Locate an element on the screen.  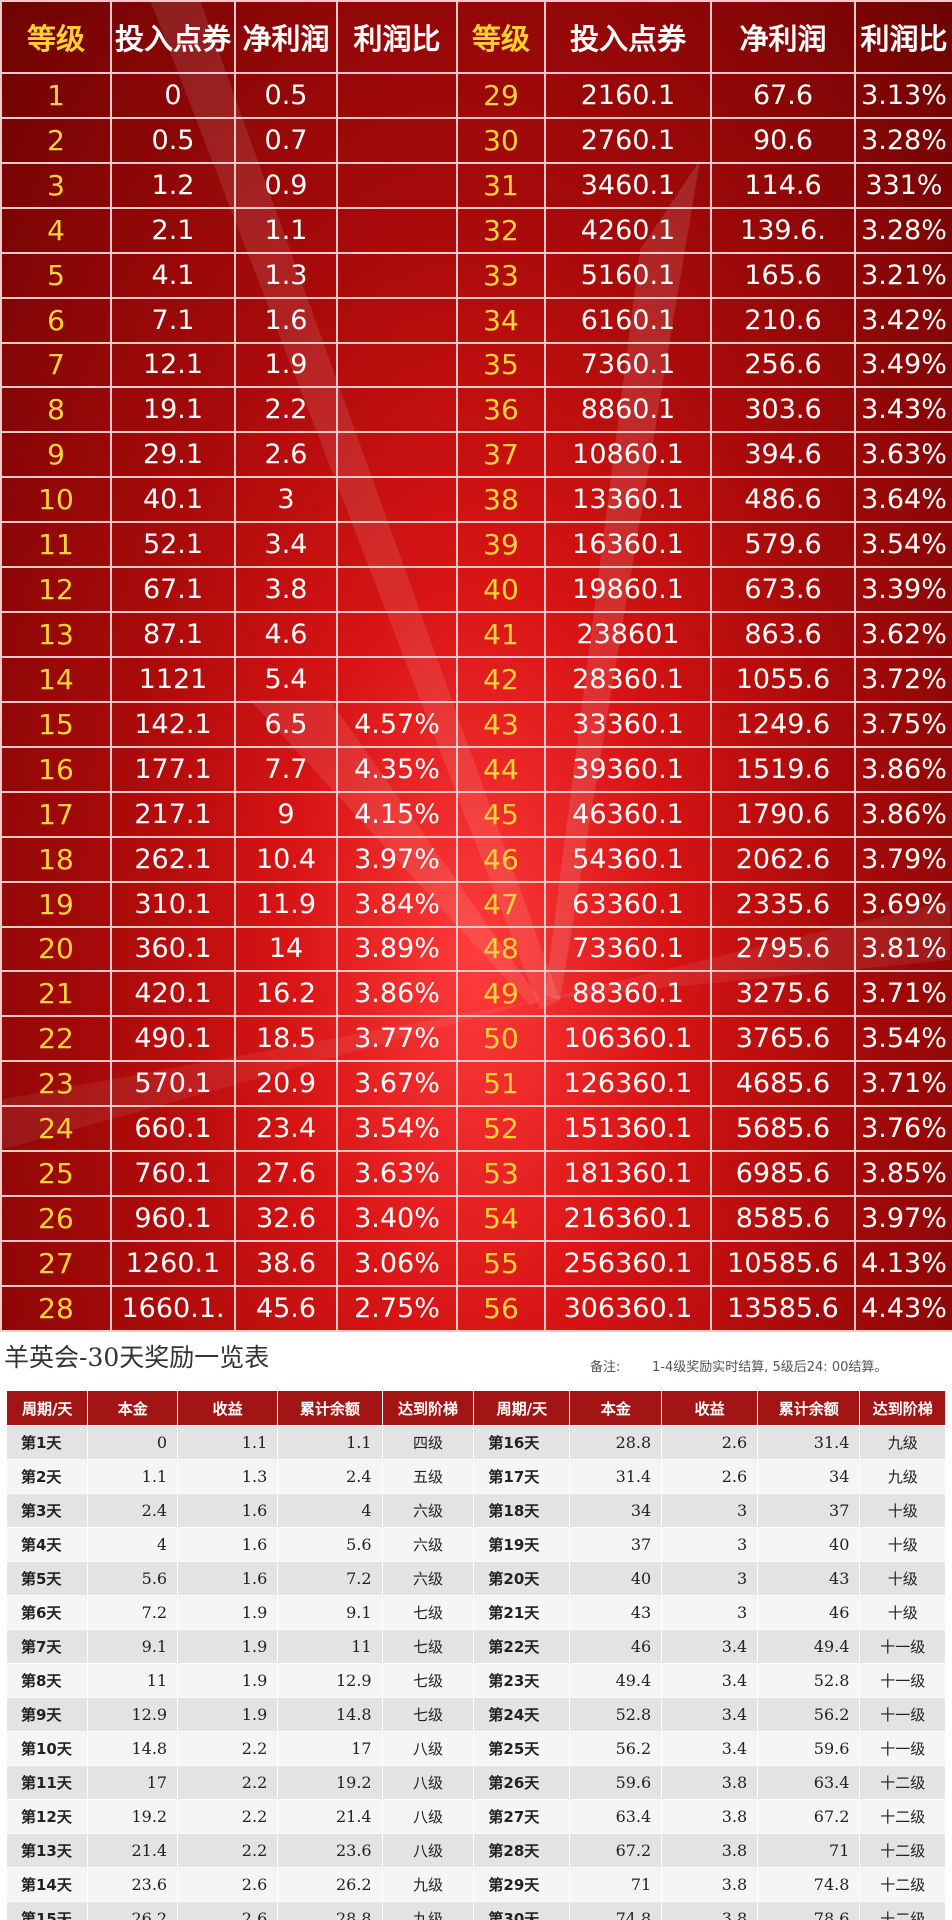
reward-balance-cell: 49.4 is located at coordinates (809, 1646).